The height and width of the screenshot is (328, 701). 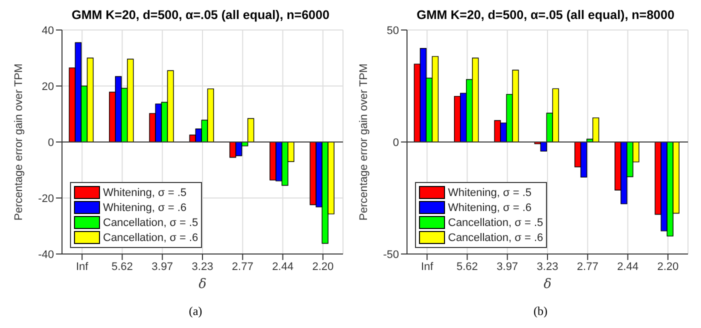 What do you see at coordinates (540, 311) in the screenshot?
I see `text: (b)` at bounding box center [540, 311].